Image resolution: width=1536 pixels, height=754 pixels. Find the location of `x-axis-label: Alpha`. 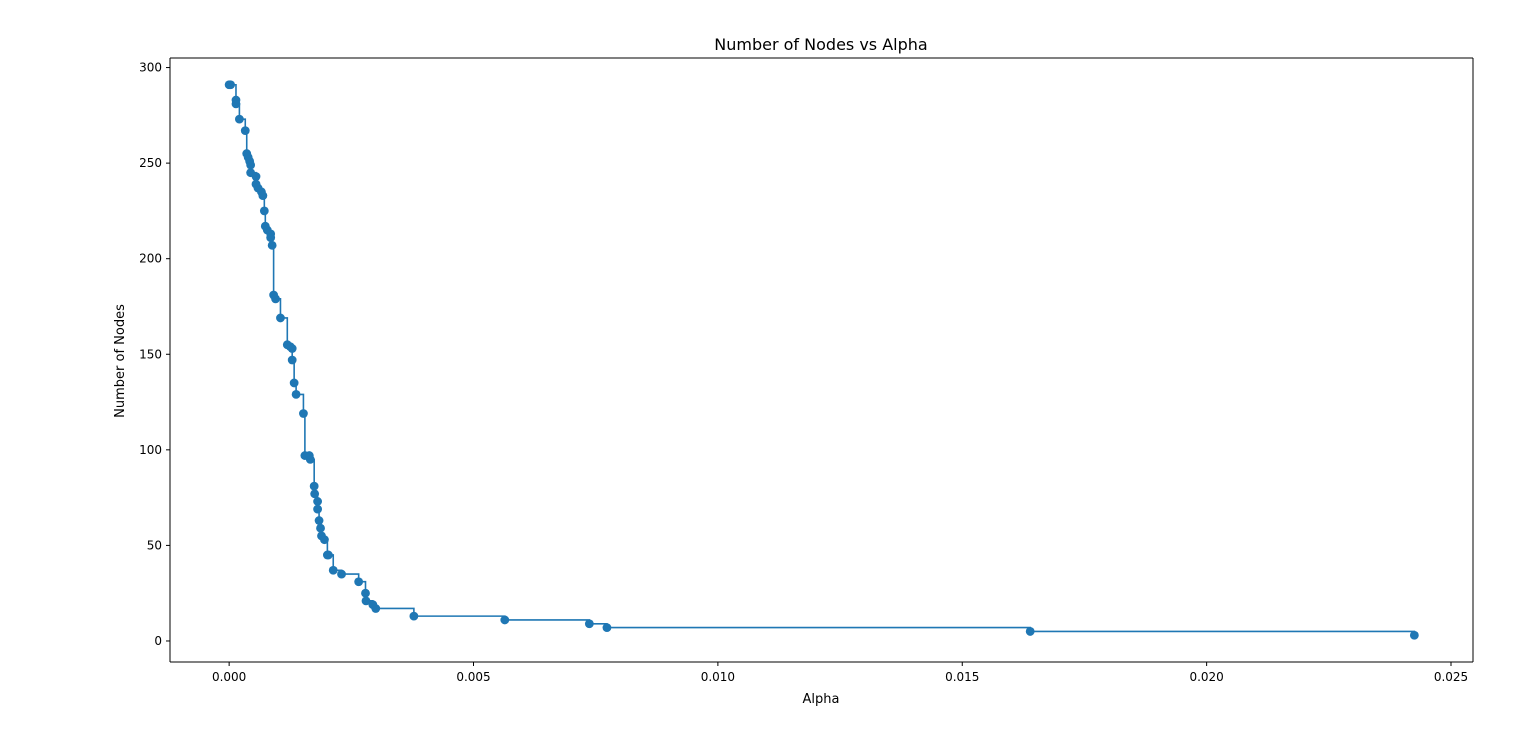

x-axis-label: Alpha is located at coordinates (821, 699).